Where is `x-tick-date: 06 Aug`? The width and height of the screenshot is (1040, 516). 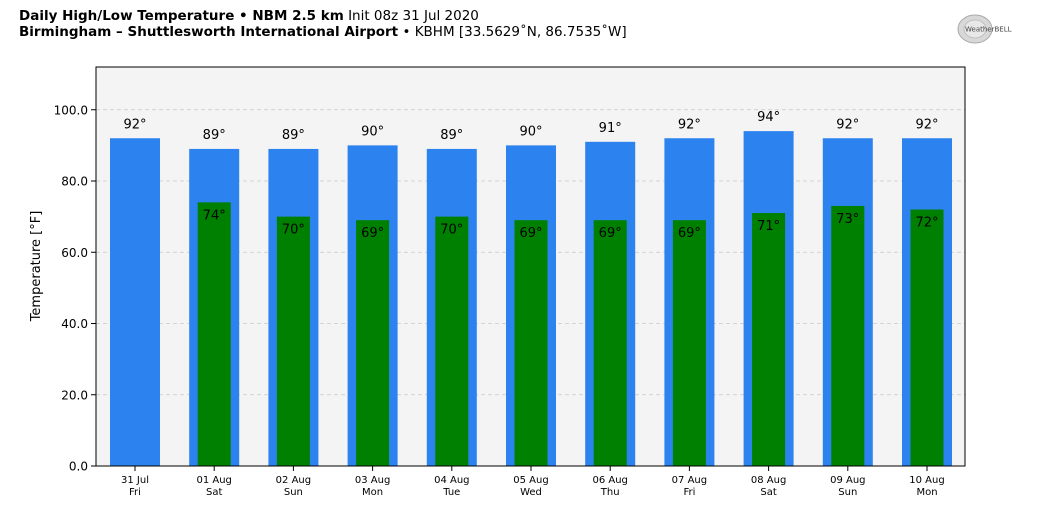
x-tick-date: 06 Aug is located at coordinates (609, 480).